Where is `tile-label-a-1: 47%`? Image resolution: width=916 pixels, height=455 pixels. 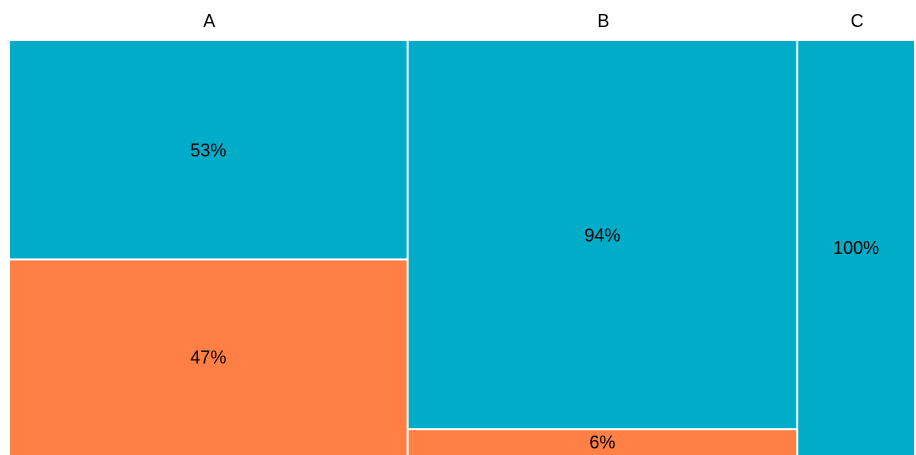 tile-label-a-1: 47% is located at coordinates (208, 358).